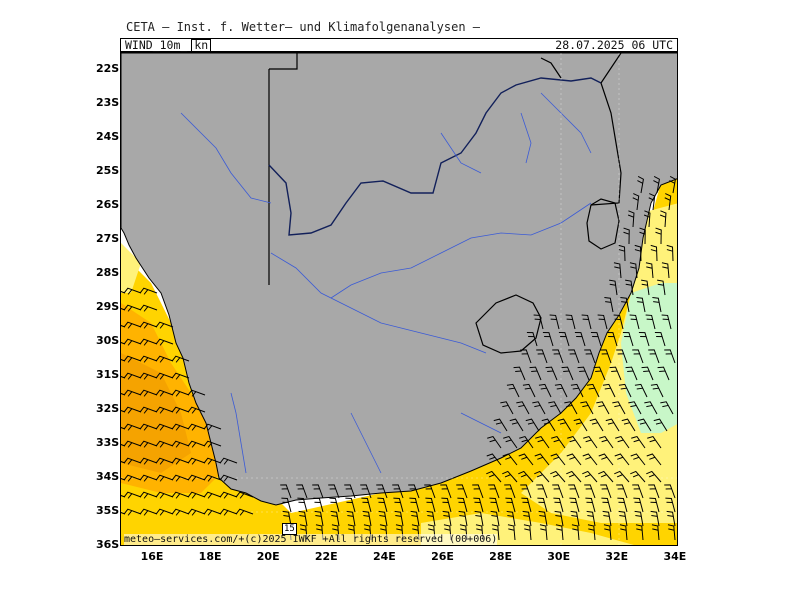  Describe the element at coordinates (603, 224) in the screenshot. I see `eswatini-border` at that location.